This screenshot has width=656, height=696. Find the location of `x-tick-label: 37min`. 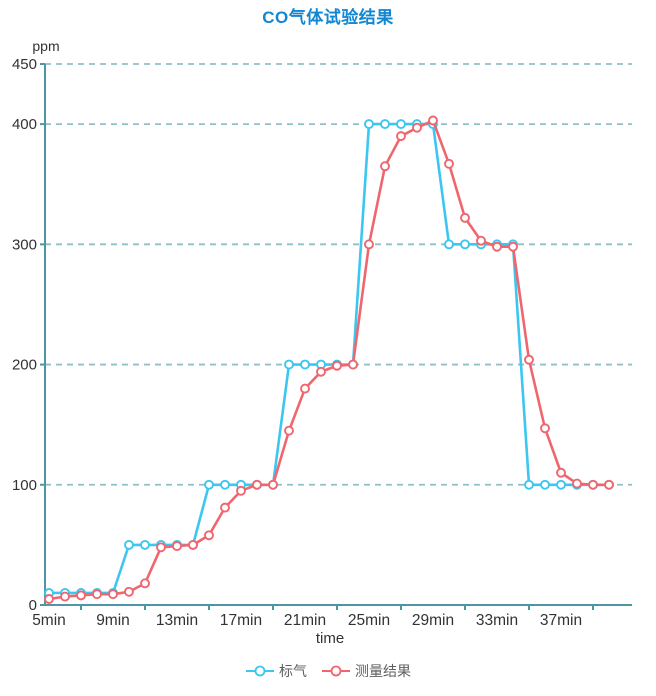

x-tick-label: 37min is located at coordinates (561, 620).